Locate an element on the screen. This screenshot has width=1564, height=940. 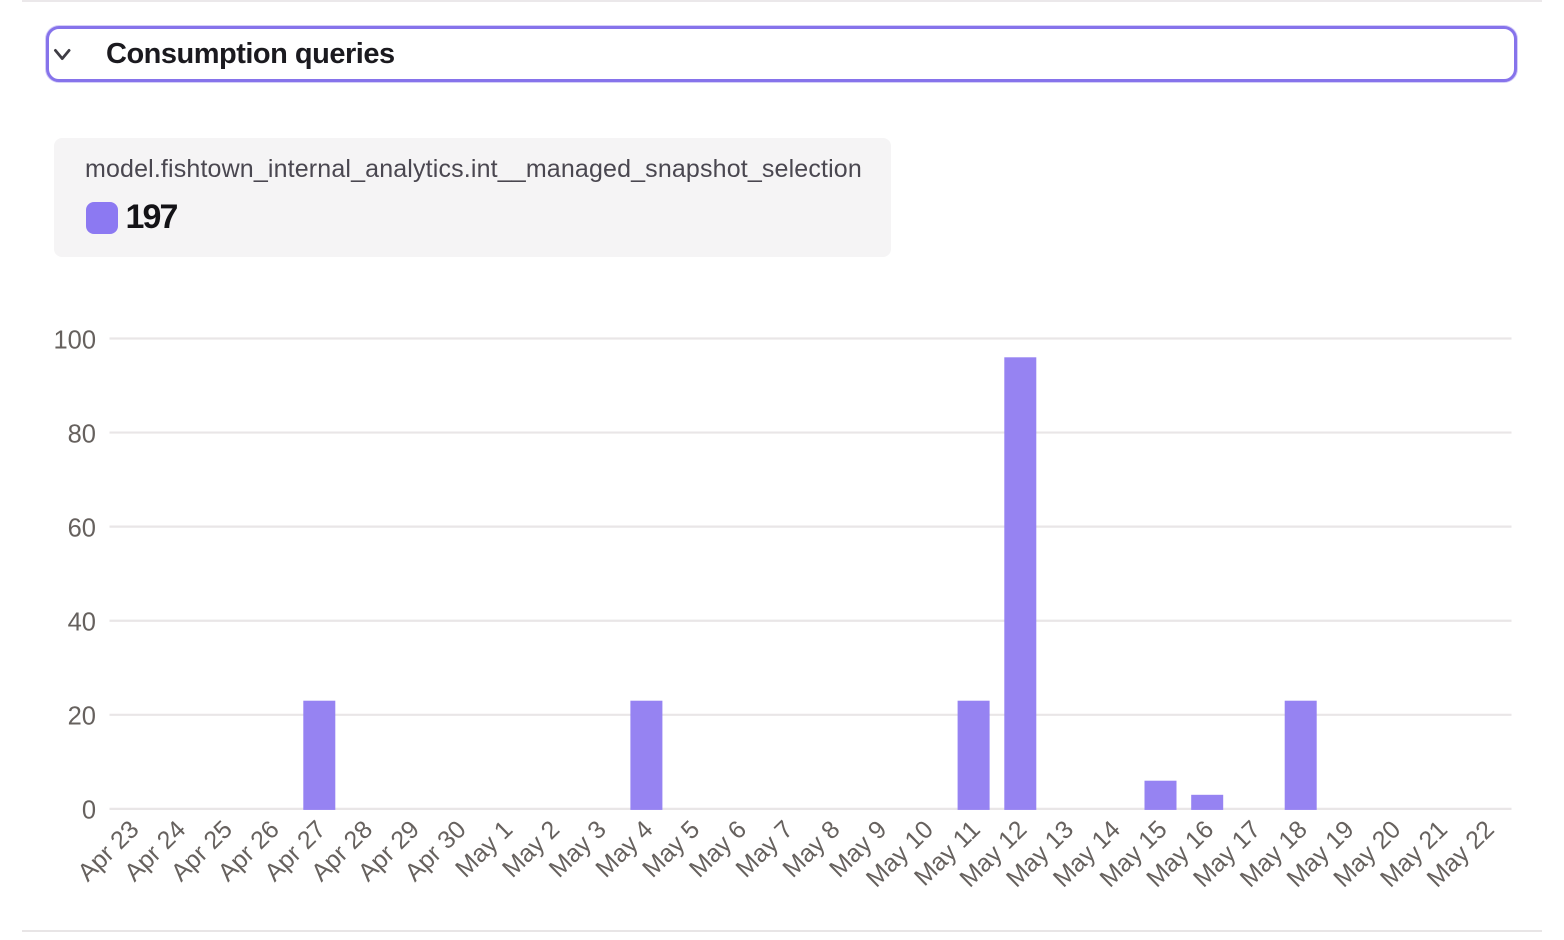
svg-text: 20 is located at coordinates (82, 717).